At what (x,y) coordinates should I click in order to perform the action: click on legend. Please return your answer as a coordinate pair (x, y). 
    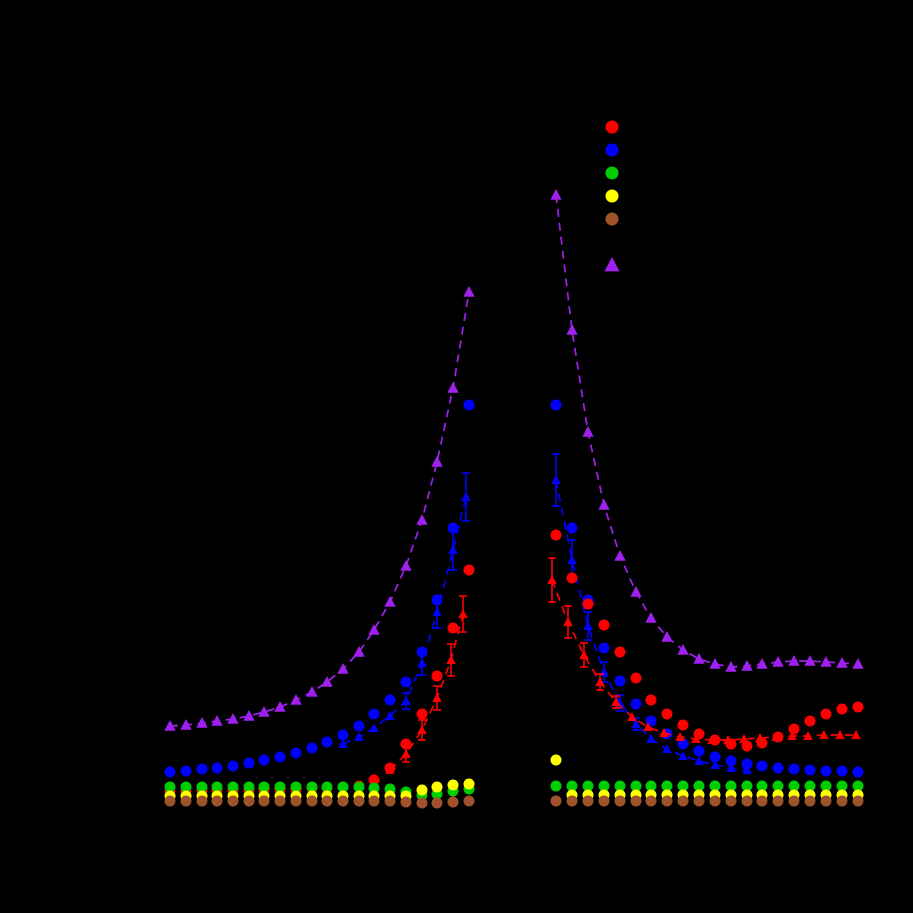
    Looking at the image, I should click on (612, 196).